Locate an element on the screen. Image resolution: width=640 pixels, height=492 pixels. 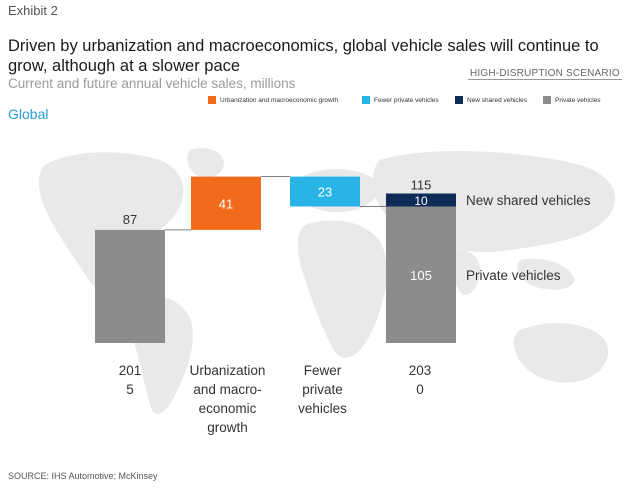
legend-item-private: Private vehicles is located at coordinates (572, 100).